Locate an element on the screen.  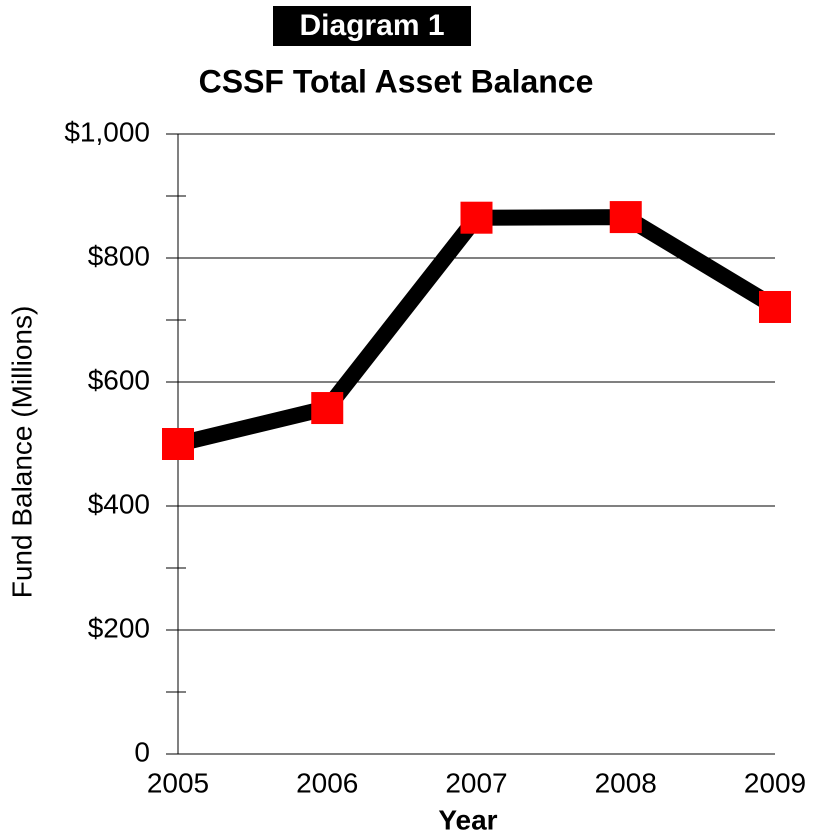
x-axis-label: Year is located at coordinates (467, 819).